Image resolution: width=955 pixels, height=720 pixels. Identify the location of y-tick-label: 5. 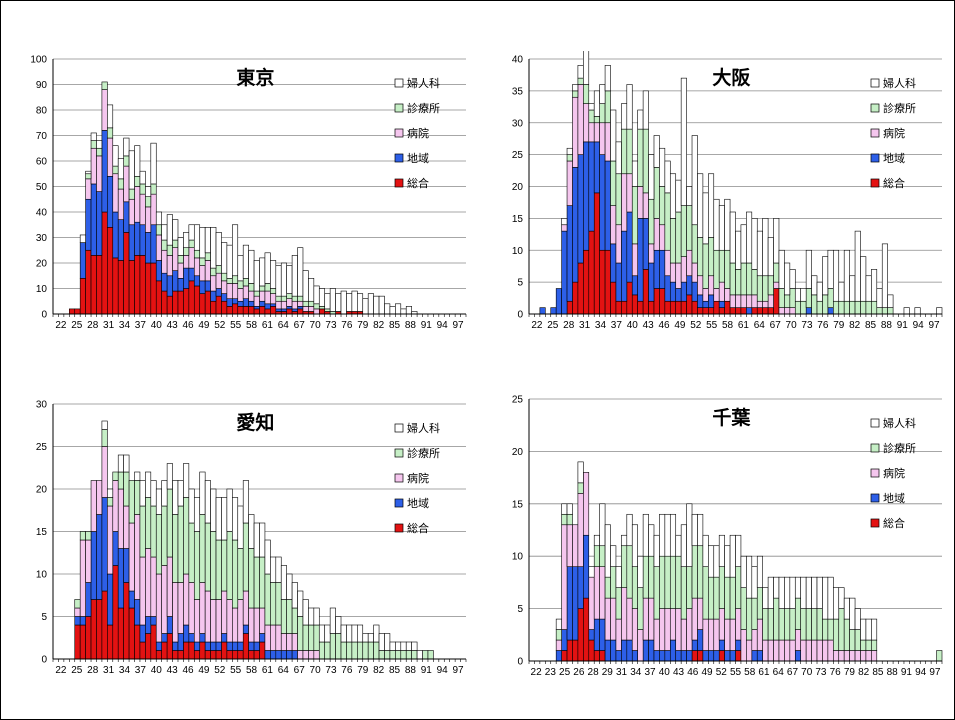
(520, 283).